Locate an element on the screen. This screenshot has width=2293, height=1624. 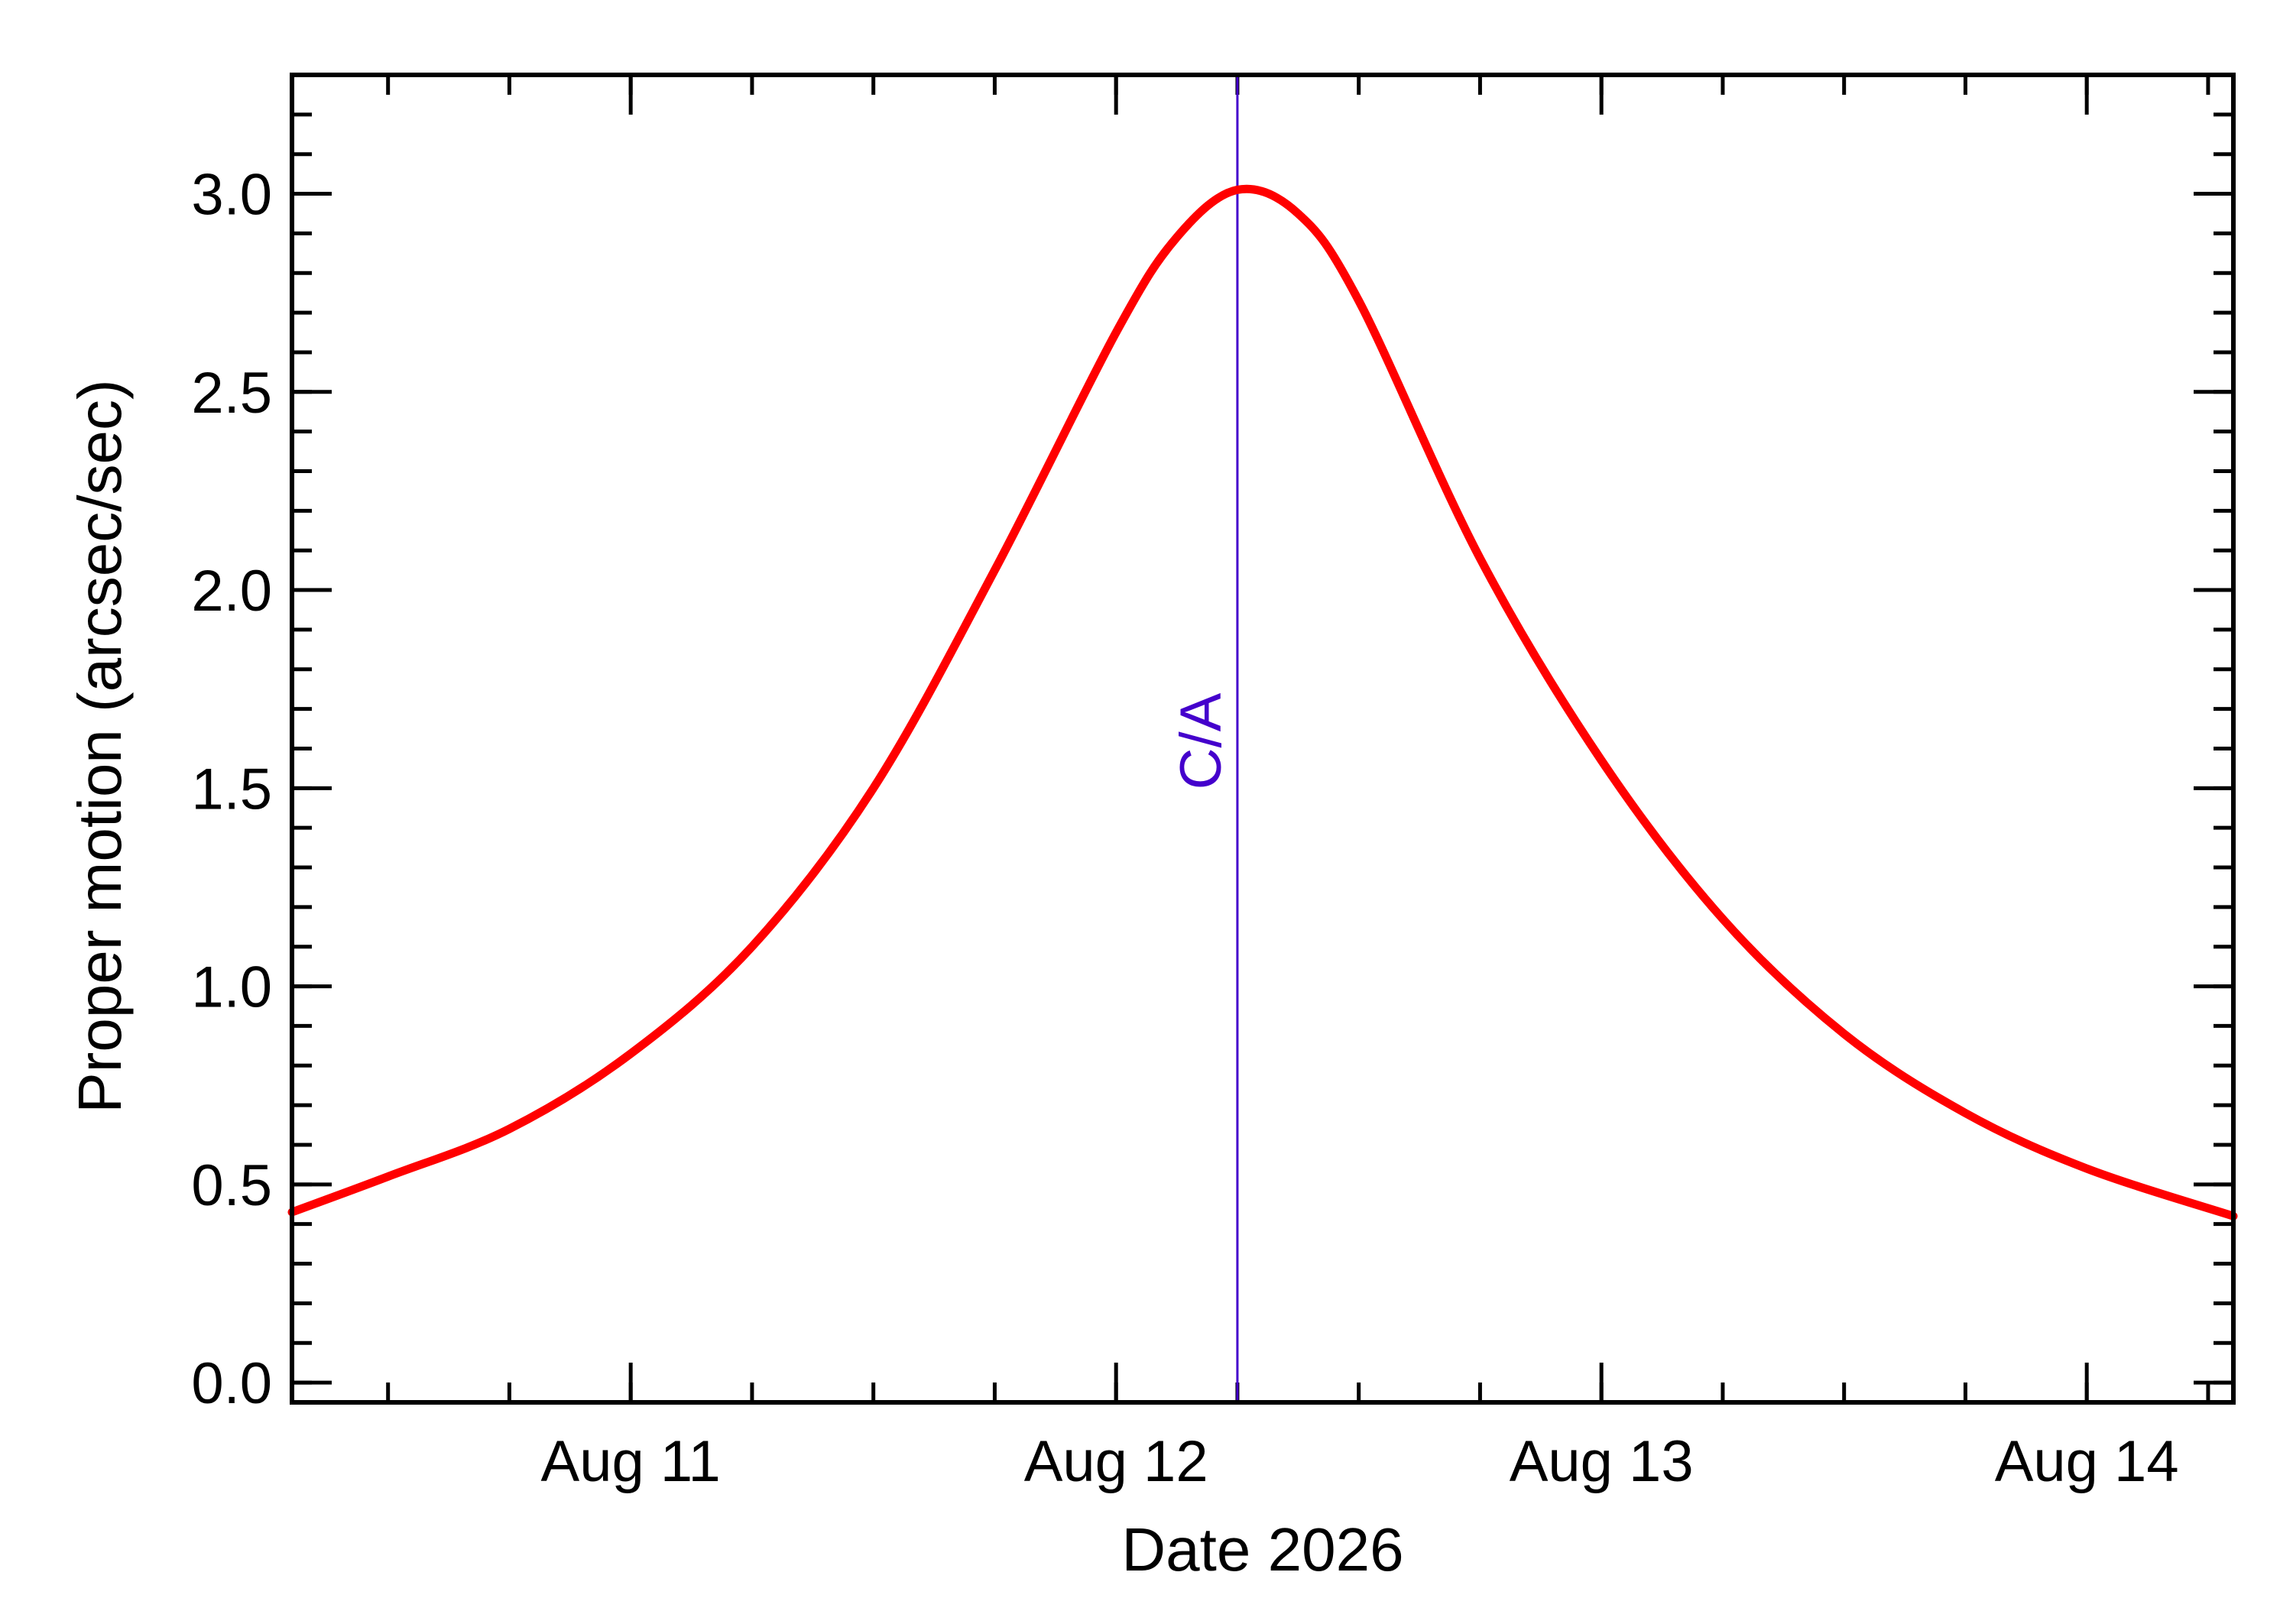
y-axis-label: Proper motion (arcsec/sec) is located at coordinates (100, 746).